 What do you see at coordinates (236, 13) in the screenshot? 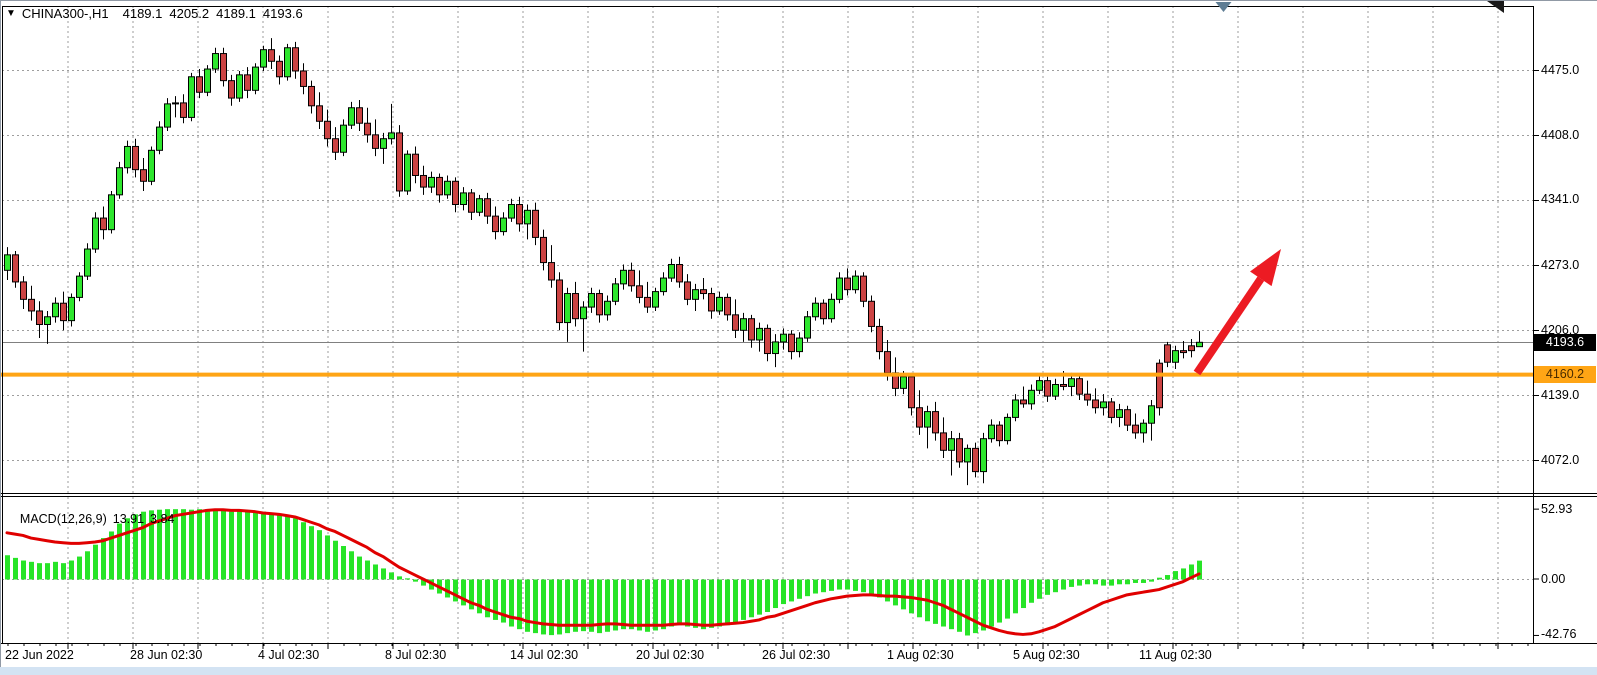
I see `quote-low: 4189.1` at bounding box center [236, 13].